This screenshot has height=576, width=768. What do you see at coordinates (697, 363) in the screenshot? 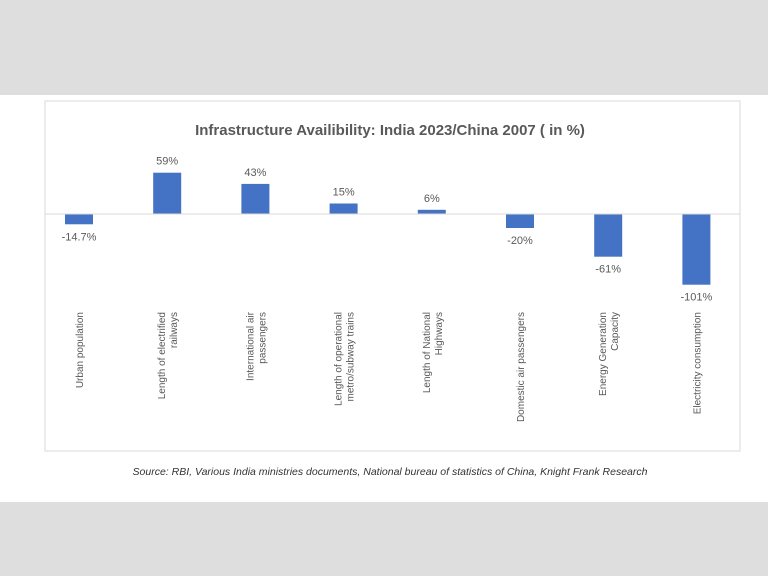
I see `category-label: Electricity consumption` at bounding box center [697, 363].